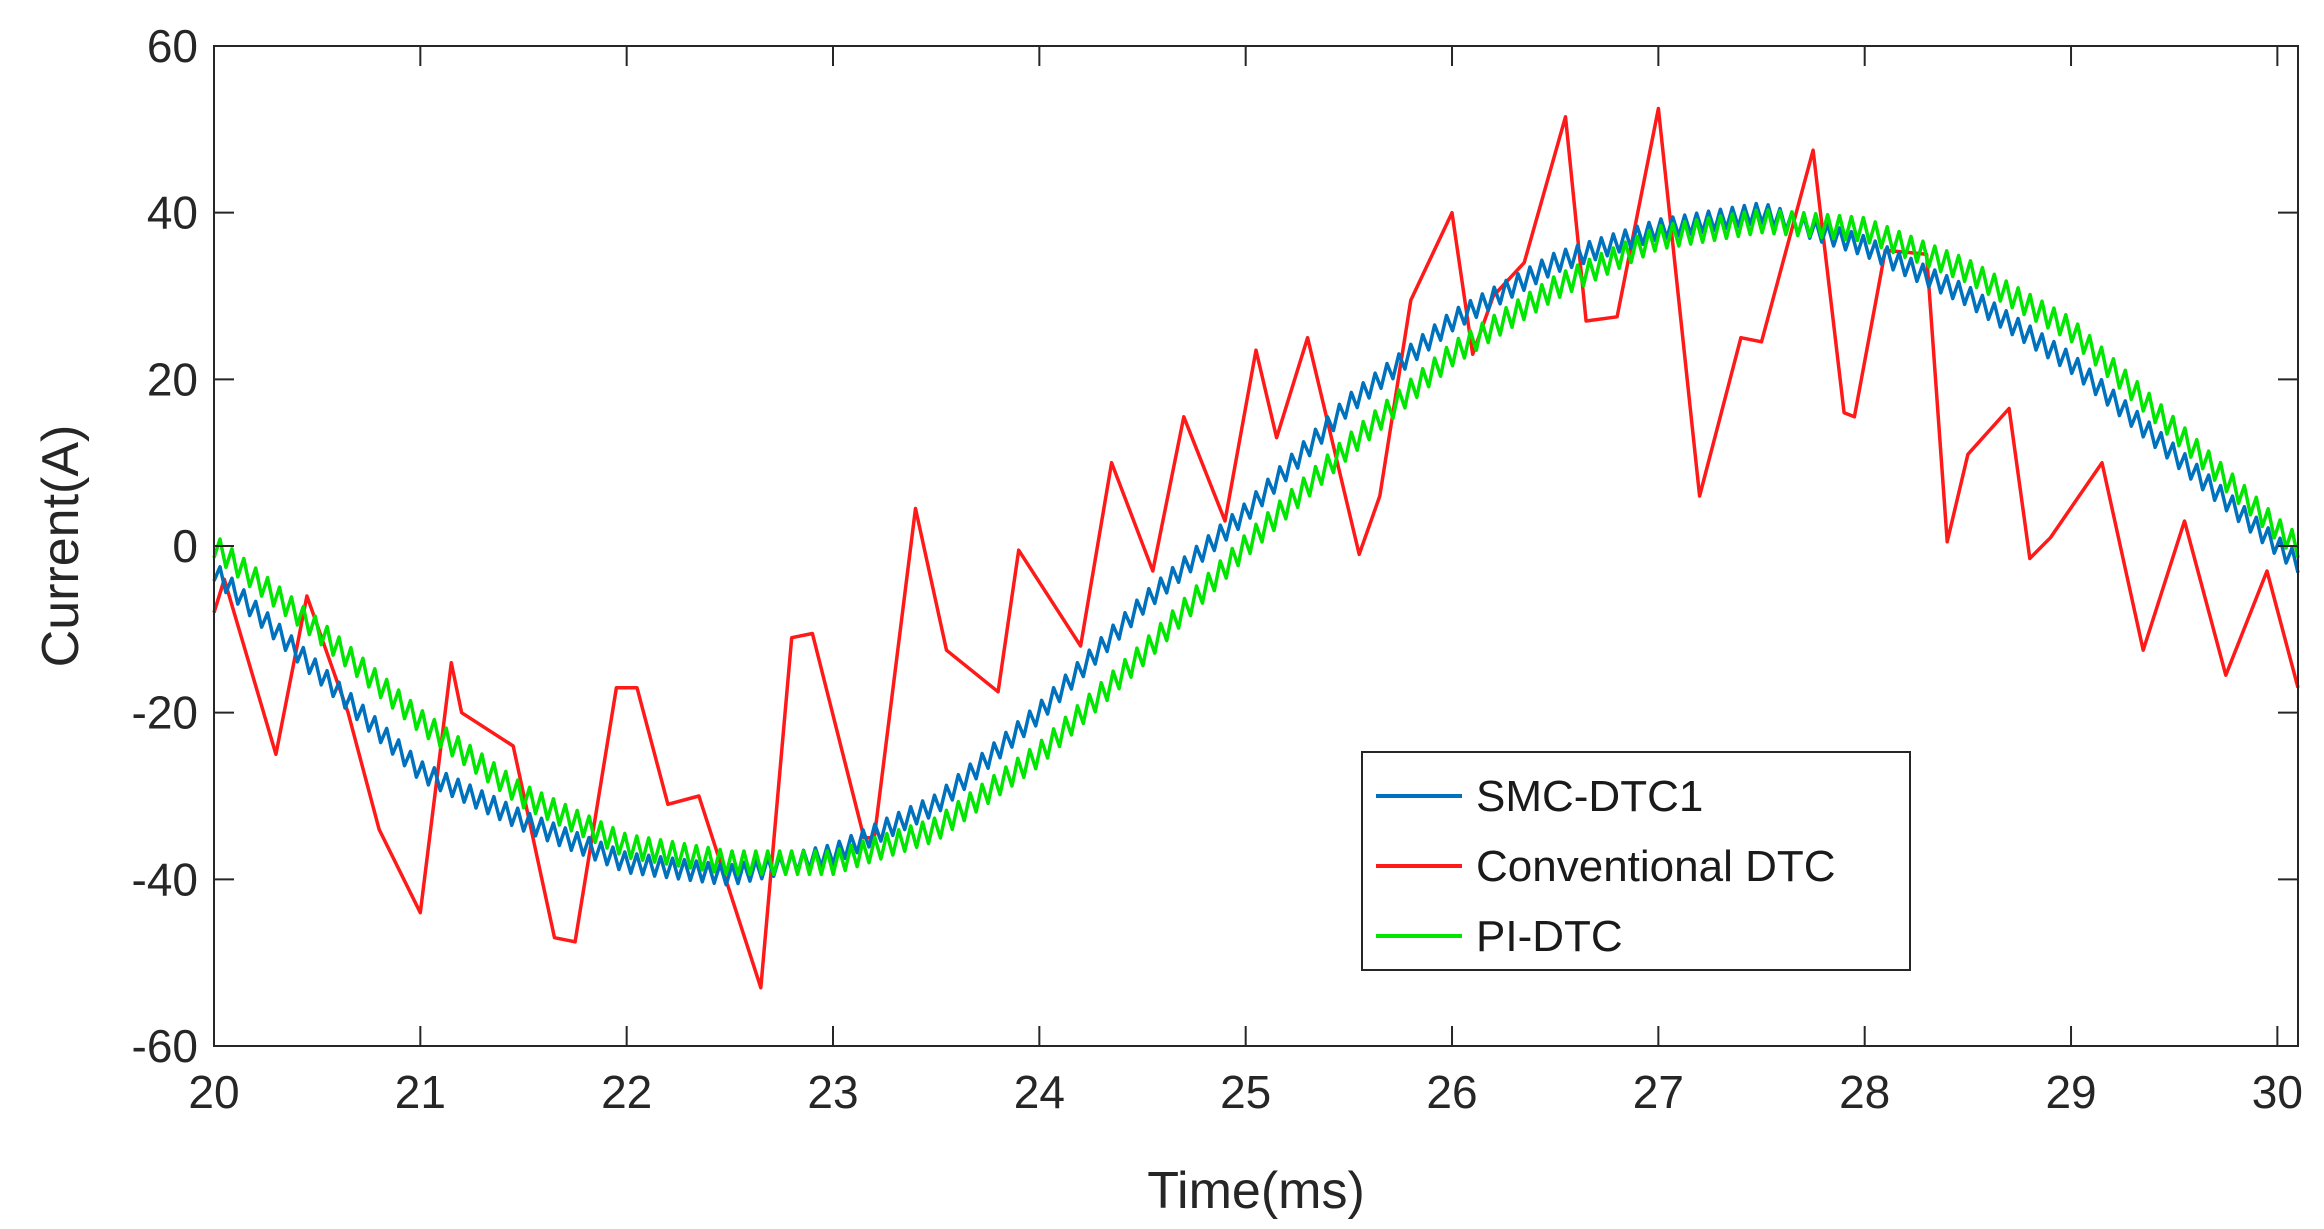 Image resolution: width=2324 pixels, height=1229 pixels. Describe the element at coordinates (1451, 1092) in the screenshot. I see `x-tick-label: 26` at that location.